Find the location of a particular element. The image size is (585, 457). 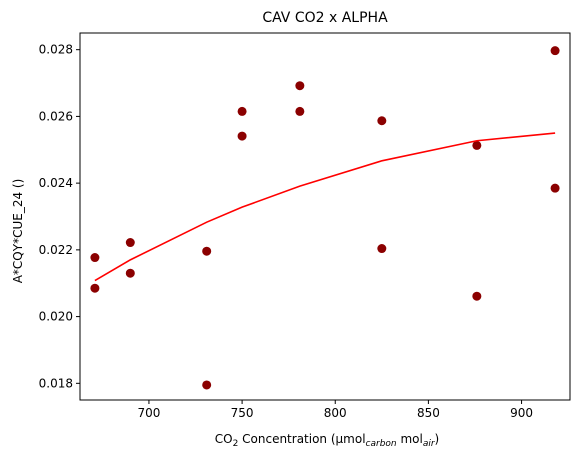

x-tick-label: 700 is located at coordinates (148, 413).